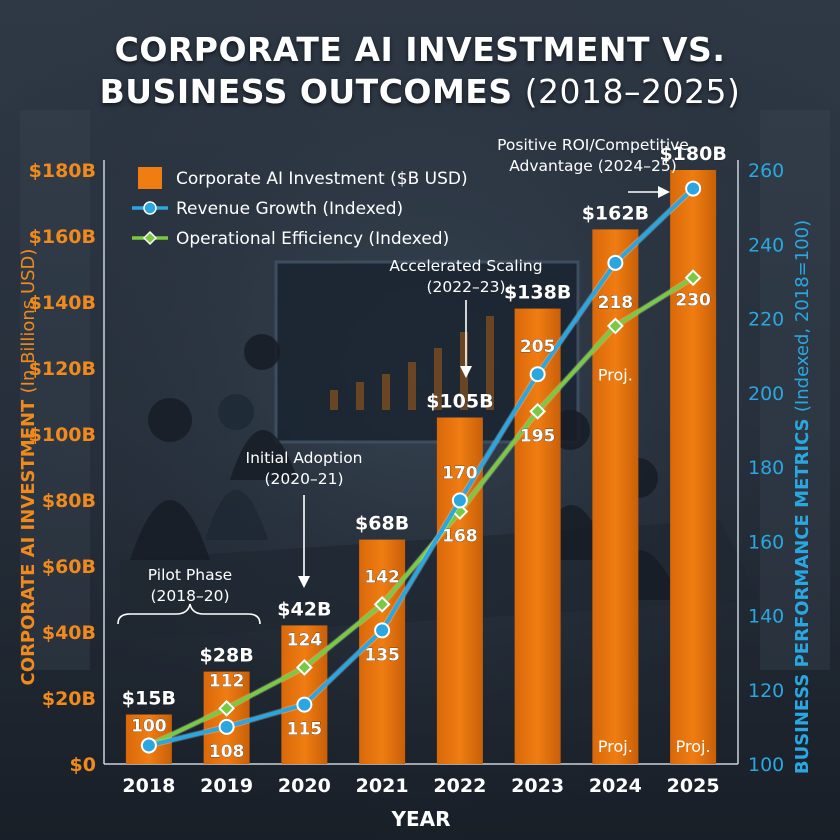 The image size is (840, 840). I want to click on legend-label: Revenue Growth (Indexed), so click(289, 209).